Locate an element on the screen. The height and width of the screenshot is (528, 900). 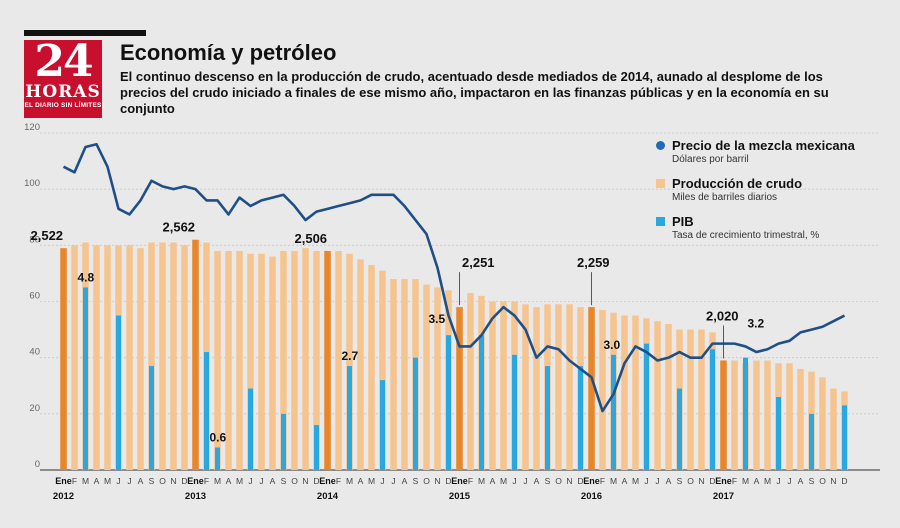
top-bar is located at coordinates (85, 33).